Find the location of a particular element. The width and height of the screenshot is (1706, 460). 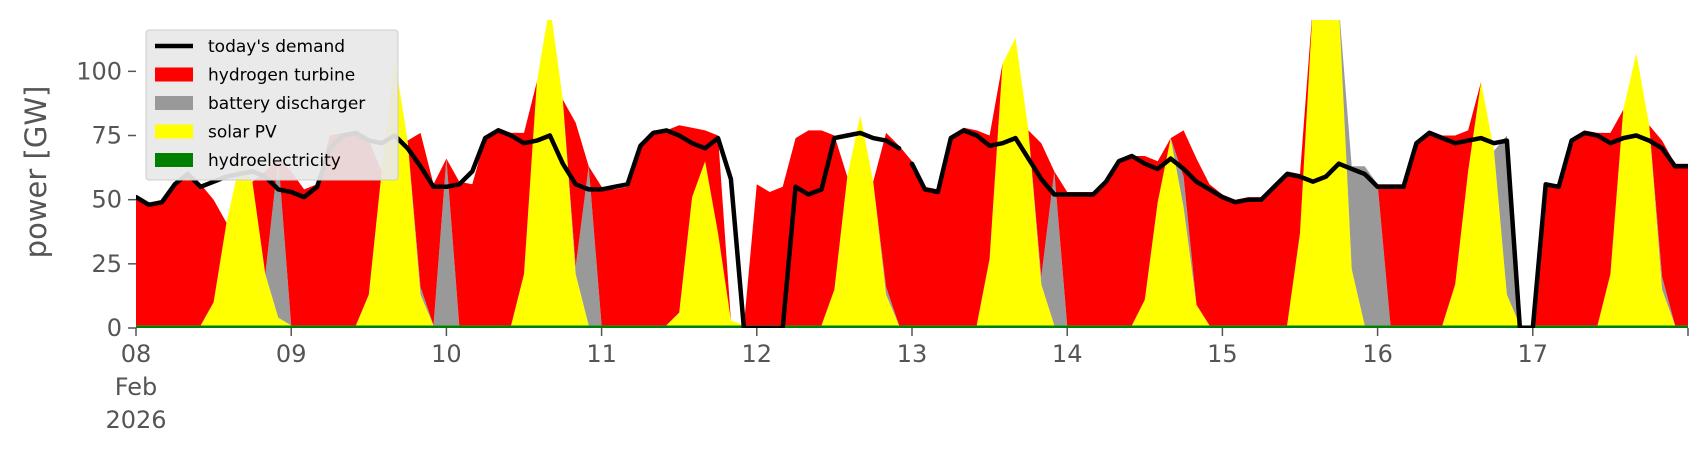

legend-label-today-s-demand: today's demand is located at coordinates (276, 47).